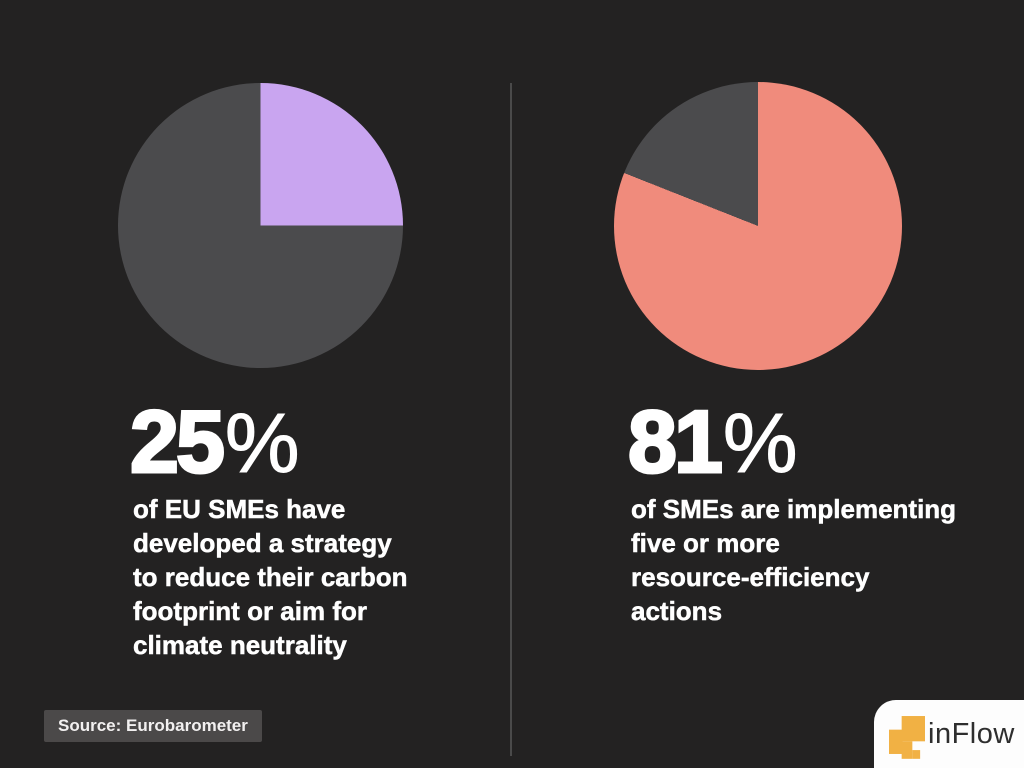 Image resolution: width=1024 pixels, height=768 pixels. What do you see at coordinates (511, 419) in the screenshot?
I see `divider-line` at bounding box center [511, 419].